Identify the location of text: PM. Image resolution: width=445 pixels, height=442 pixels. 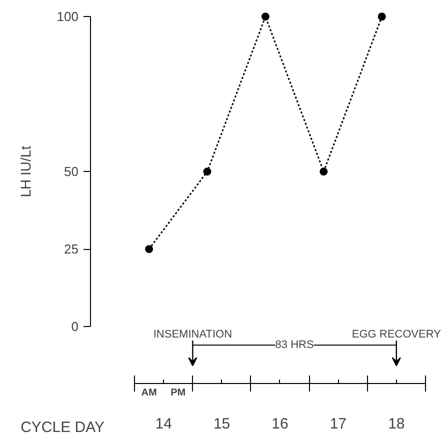
(178, 393).